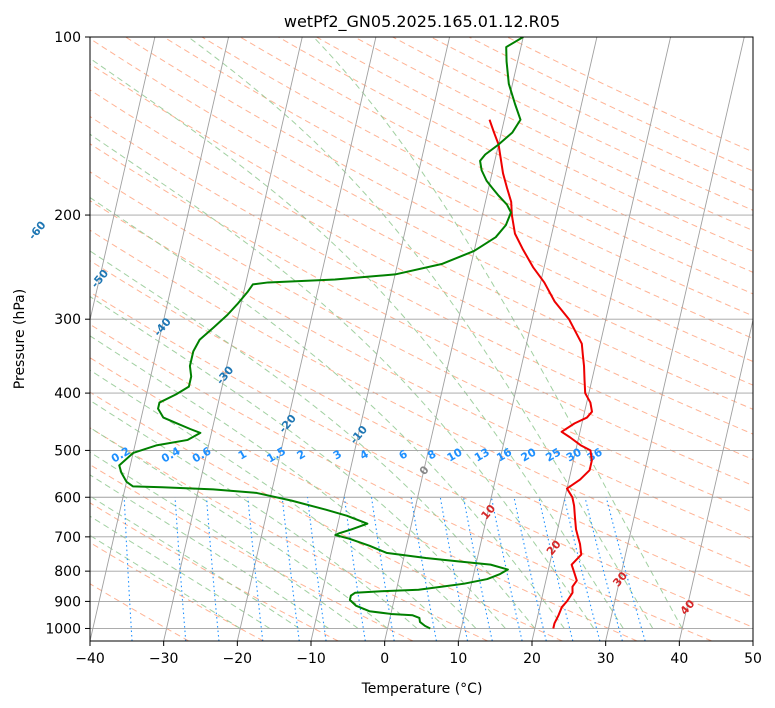 The height and width of the screenshot is (708, 775). What do you see at coordinates (67, 498) in the screenshot?
I see `y-tick-label: 600` at bounding box center [67, 498].